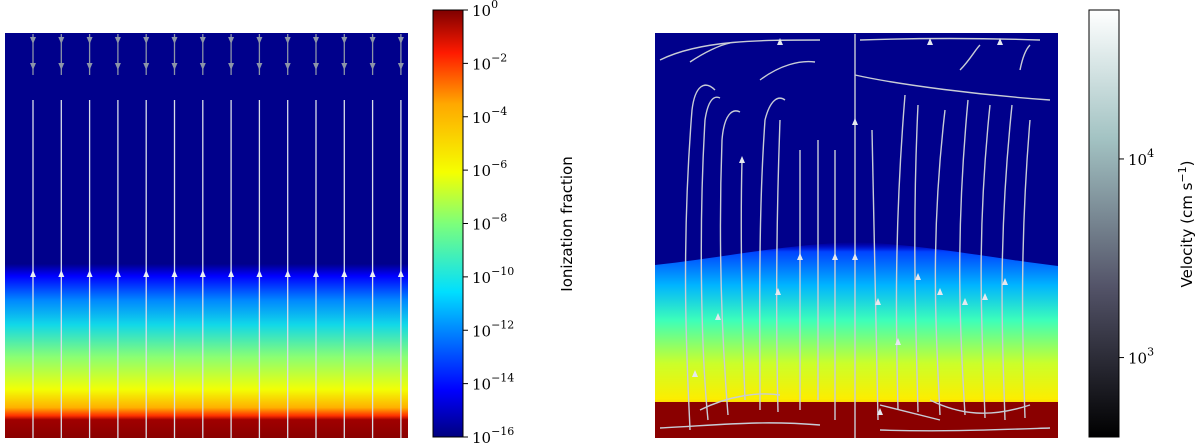  I want to click on ionization-colorbar-tick-label-8: 10⁻¹⁶, so click(493, 436).